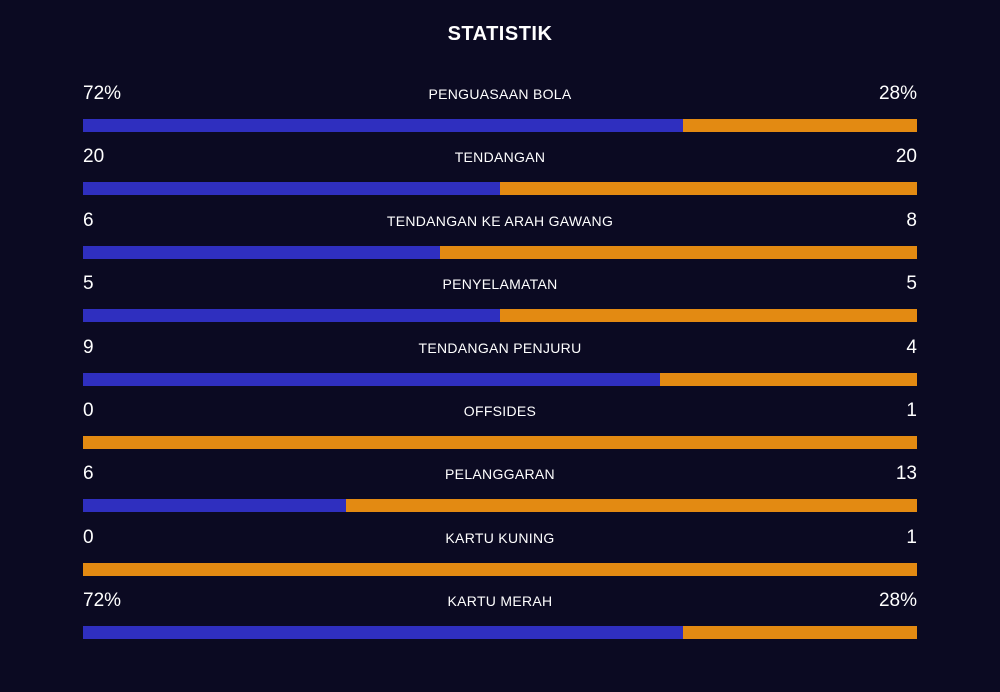  I want to click on stat-values: 6 PELANGGARAN 13, so click(500, 474).